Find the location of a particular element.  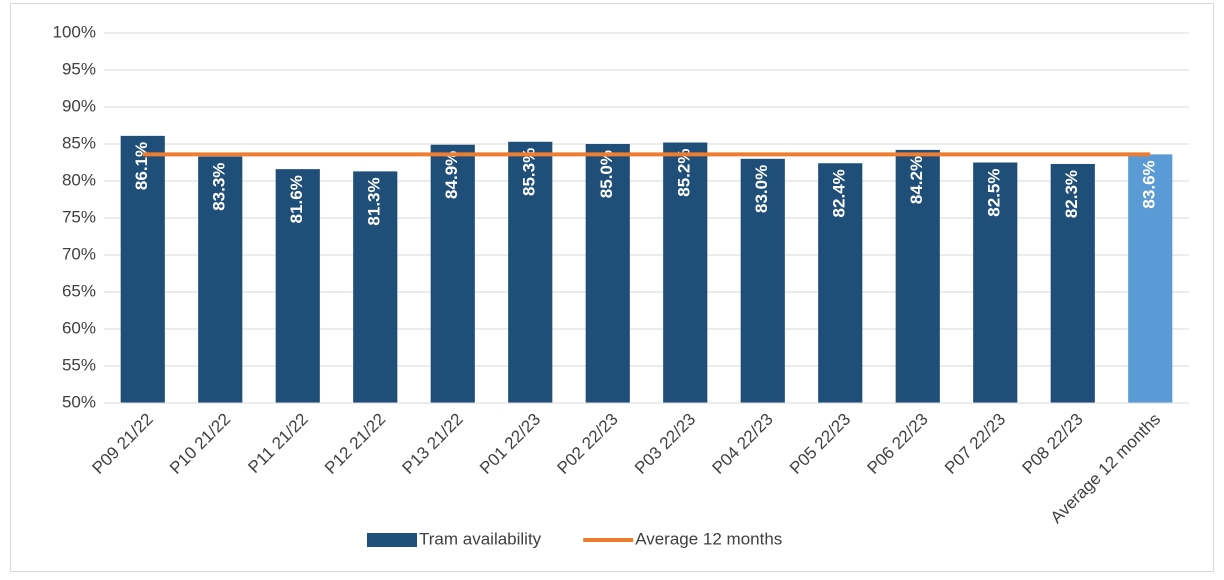

data-label: 83.3% is located at coordinates (219, 187).